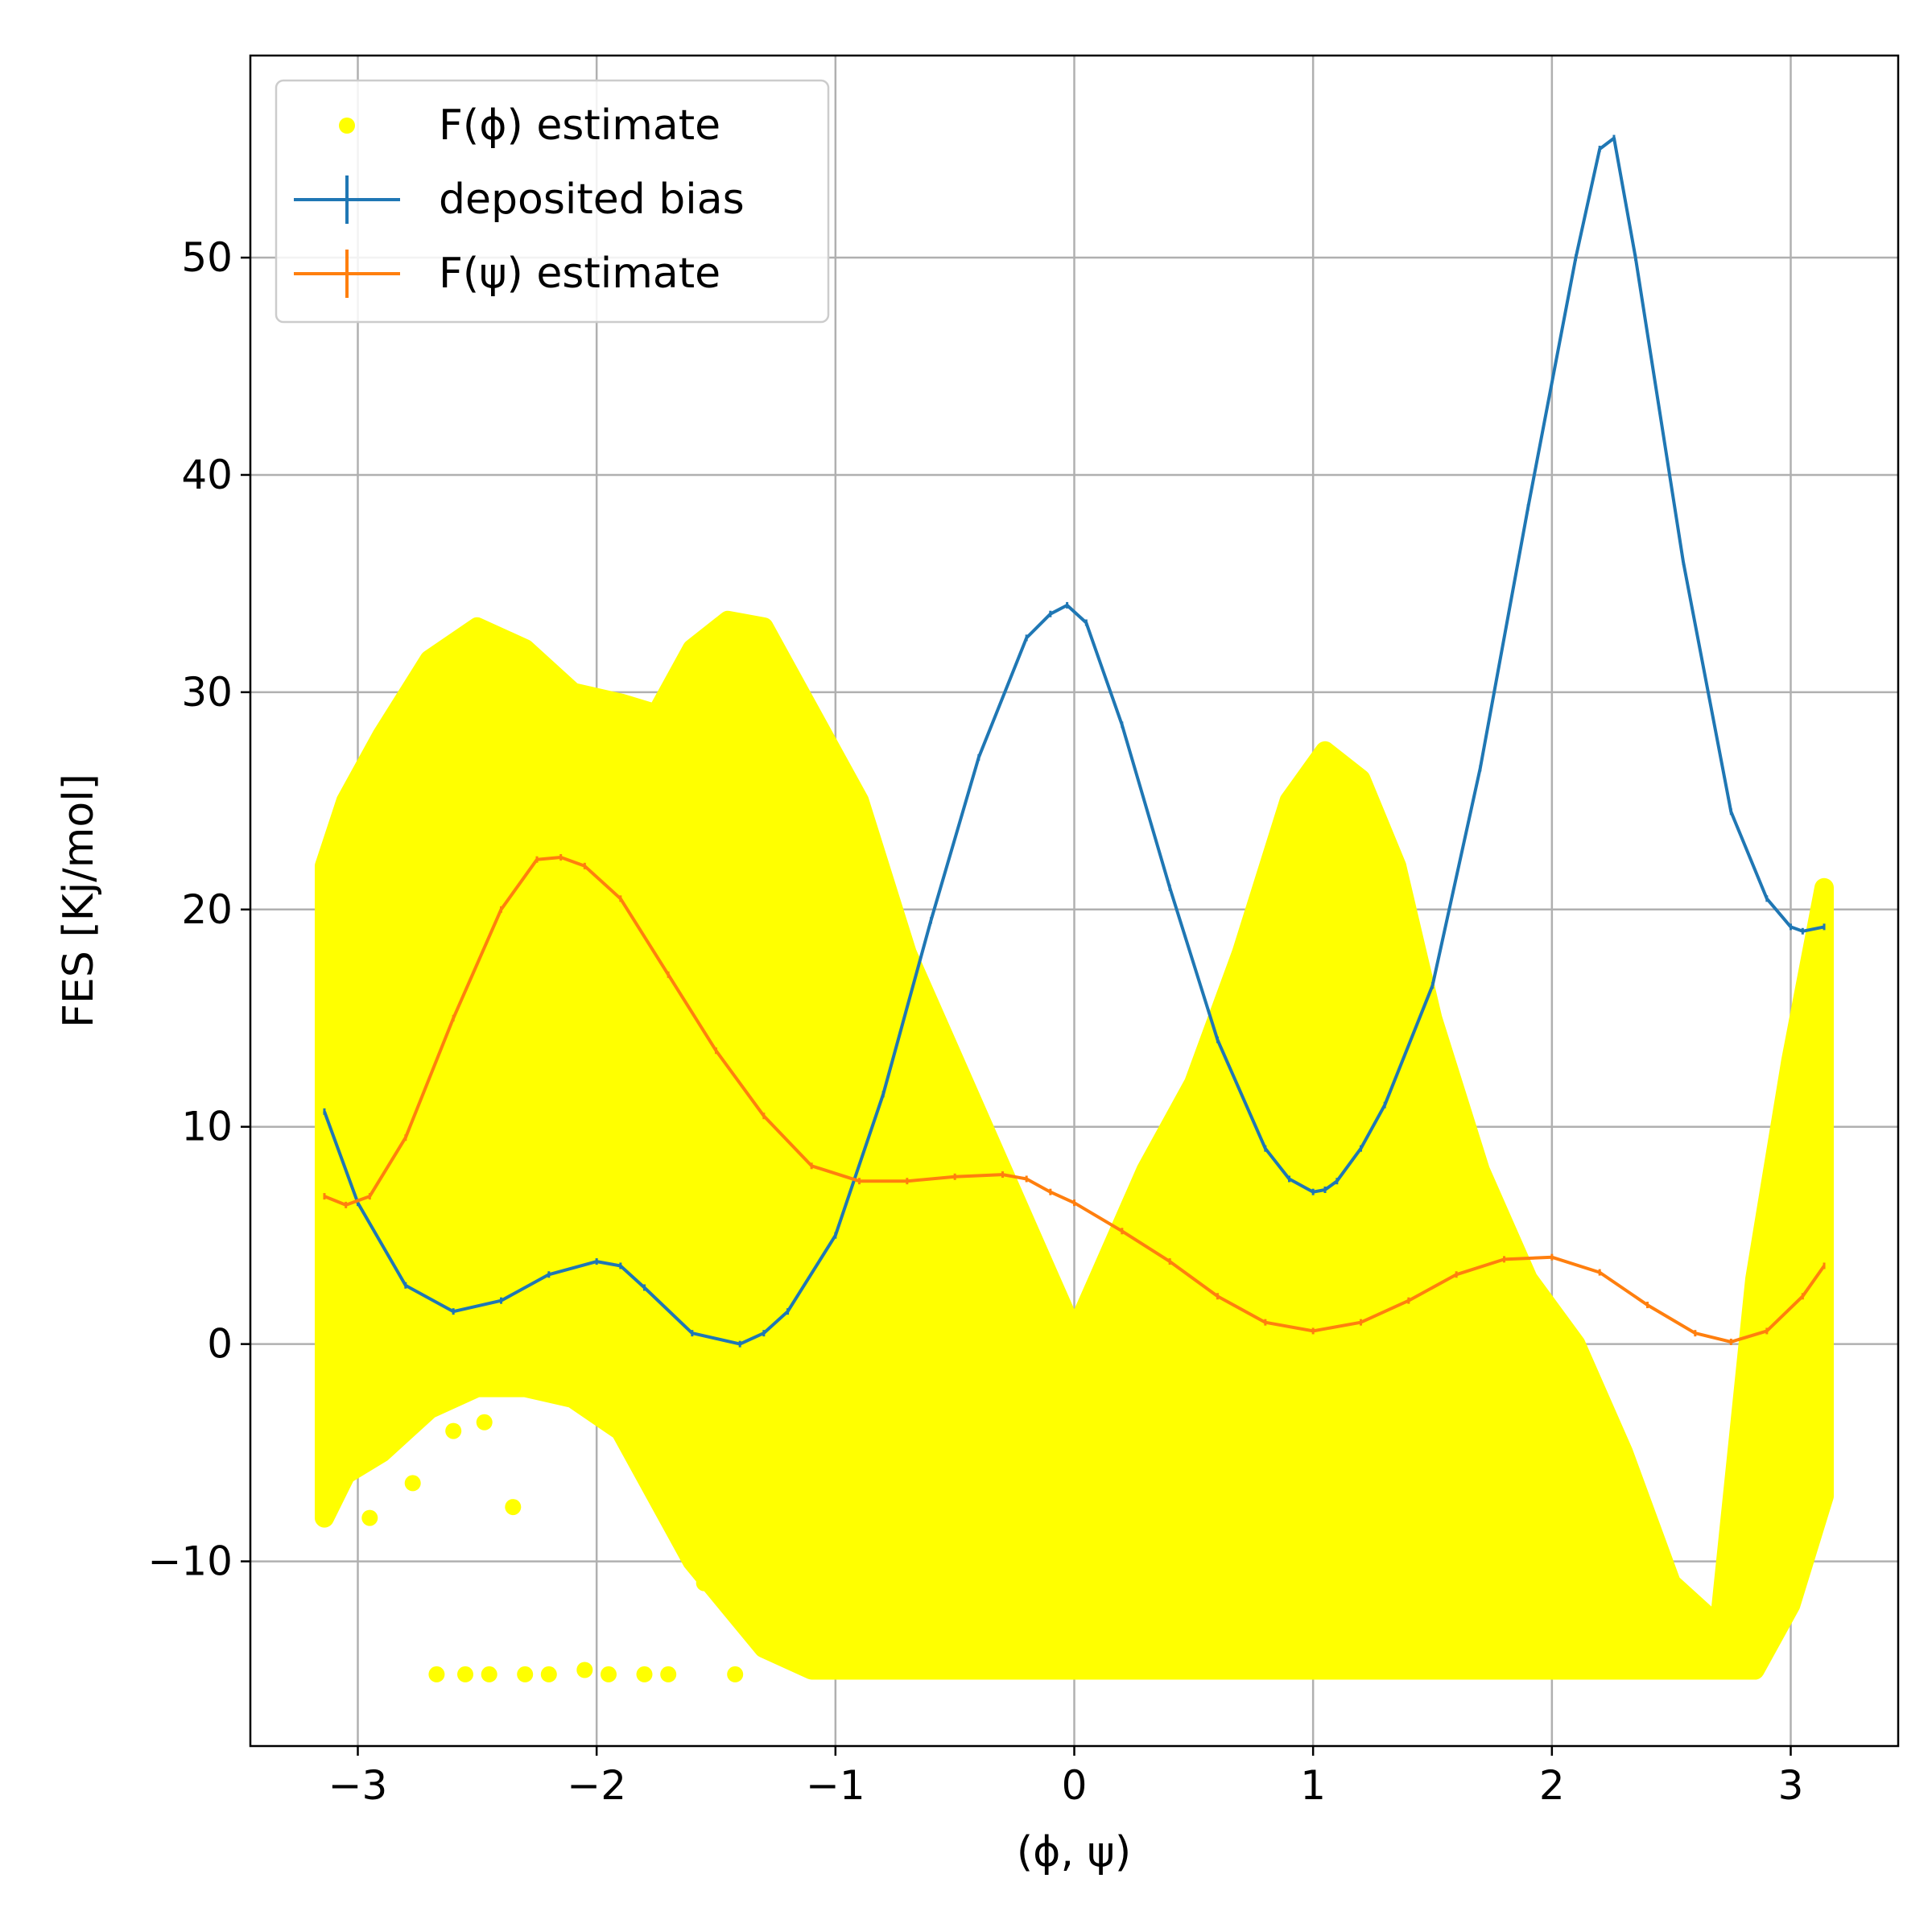  What do you see at coordinates (579, 274) in the screenshot?
I see `legend-label-psi: F(ψ) estimate` at bounding box center [579, 274].